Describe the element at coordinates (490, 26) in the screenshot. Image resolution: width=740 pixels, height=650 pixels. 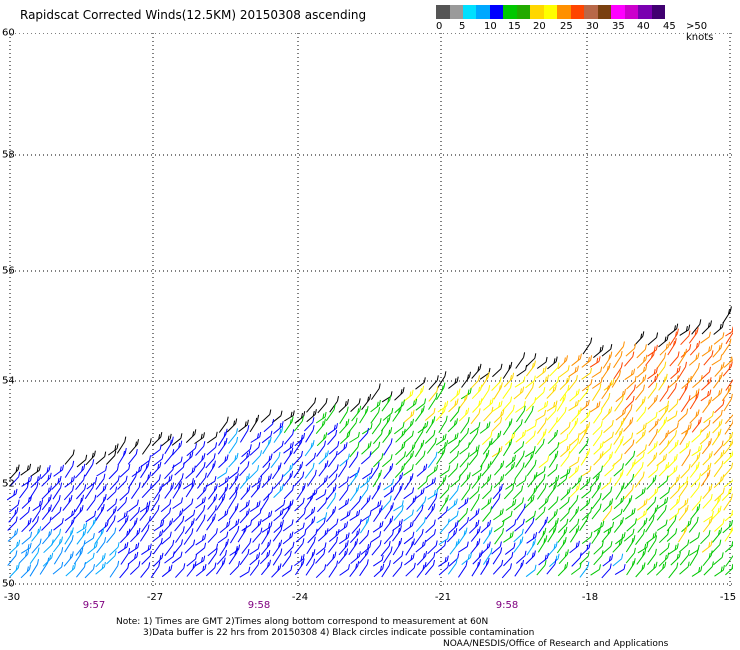
I see `colorbar-tick-label: 10` at that location.